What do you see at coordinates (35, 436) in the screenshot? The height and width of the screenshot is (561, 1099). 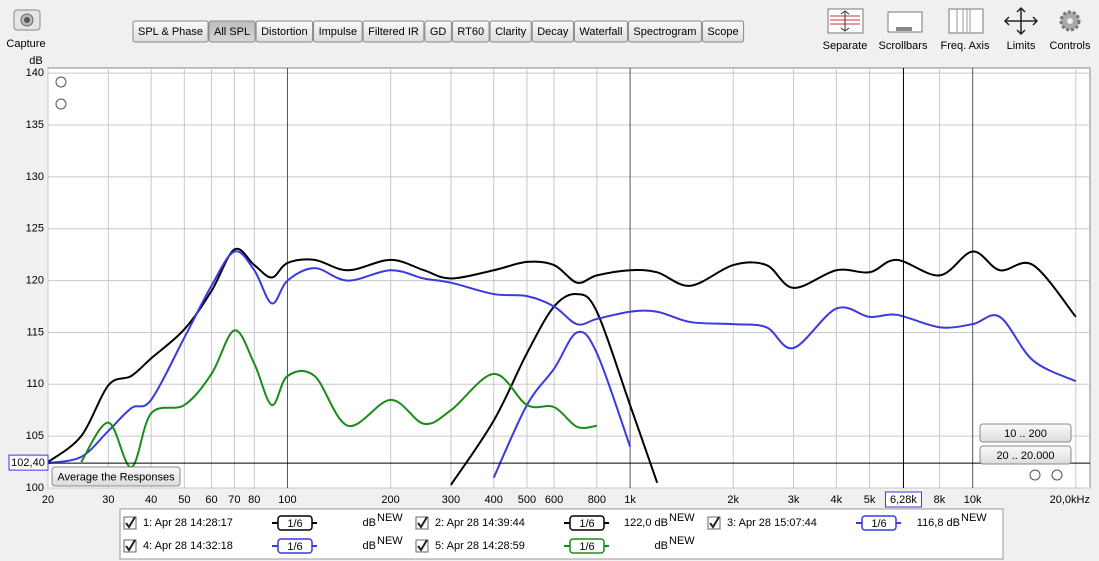 I see `y-tick-label: 105` at bounding box center [35, 436].